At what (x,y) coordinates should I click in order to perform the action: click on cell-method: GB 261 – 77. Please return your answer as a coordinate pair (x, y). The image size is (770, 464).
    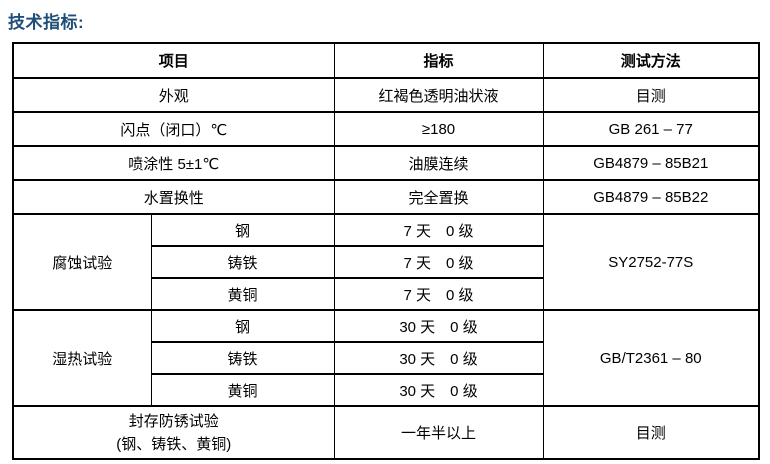
    Looking at the image, I should click on (651, 129).